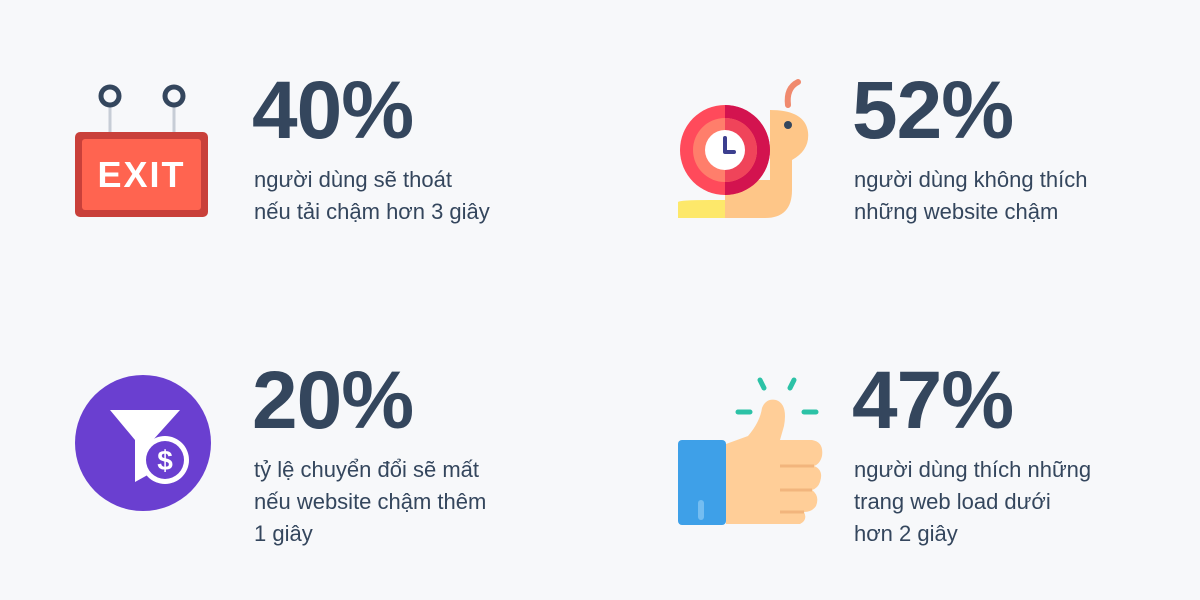 The width and height of the screenshot is (1200, 600). Describe the element at coordinates (952, 501) in the screenshot. I see `stat-description-line: trang web load dưới` at that location.